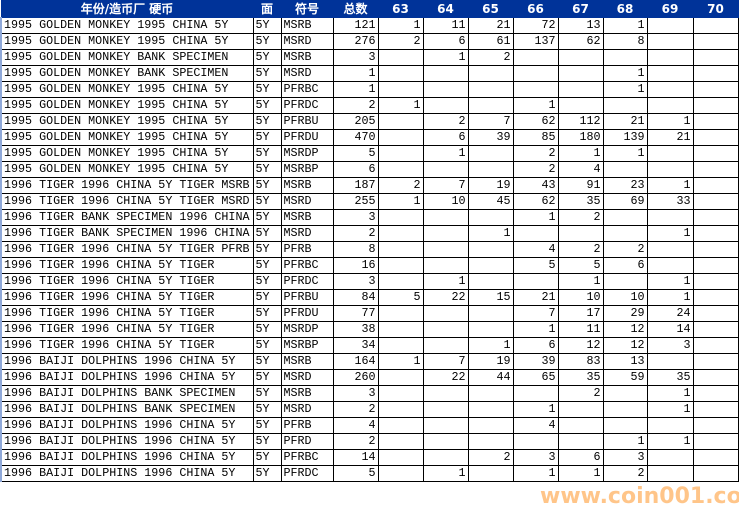 This screenshot has width=739, height=512. What do you see at coordinates (490, 121) in the screenshot?
I see `cell-65: 7` at bounding box center [490, 121].